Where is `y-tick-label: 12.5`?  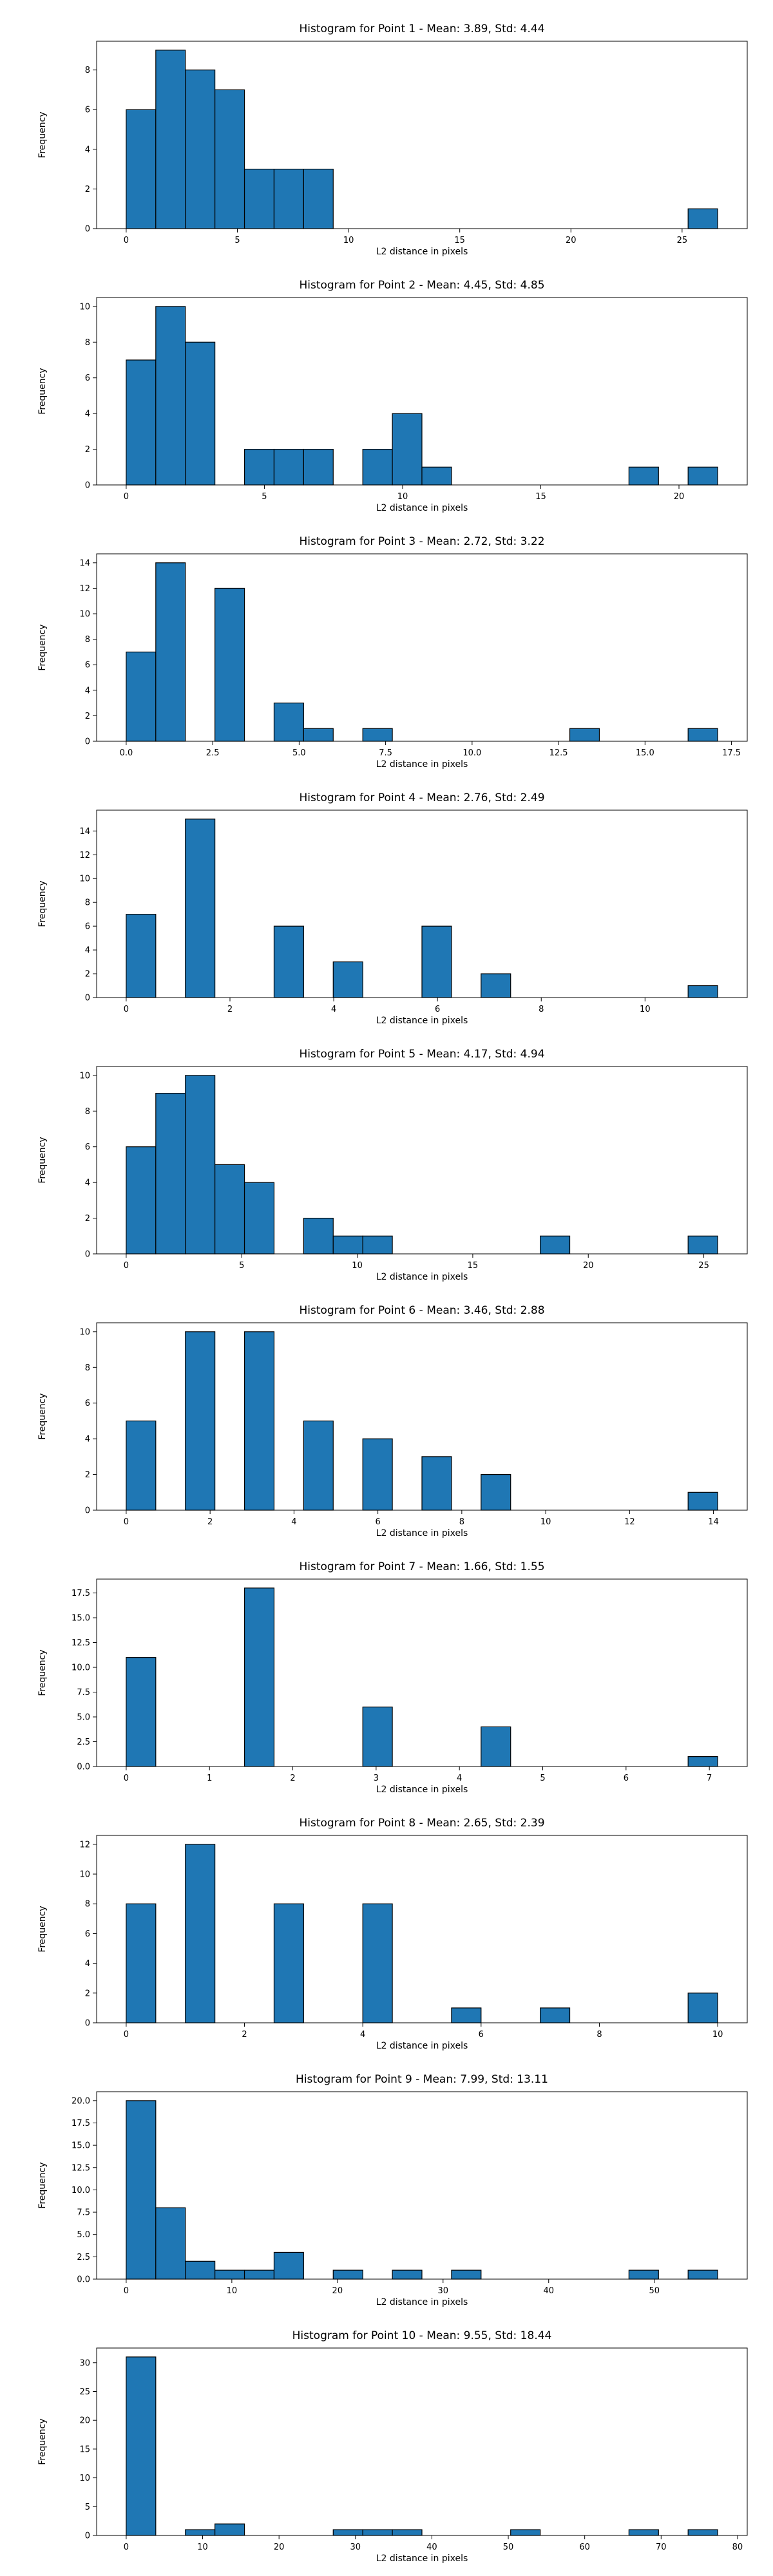 y-tick-label: 12.5 is located at coordinates (81, 2168).